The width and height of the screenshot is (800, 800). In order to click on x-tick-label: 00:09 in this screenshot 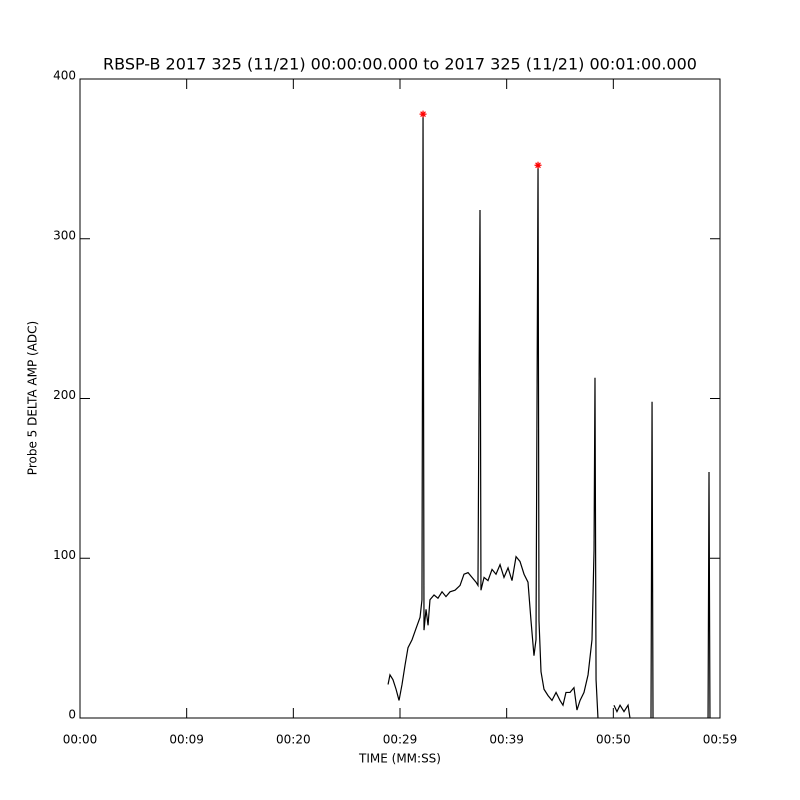, I will do `click(186, 740)`.